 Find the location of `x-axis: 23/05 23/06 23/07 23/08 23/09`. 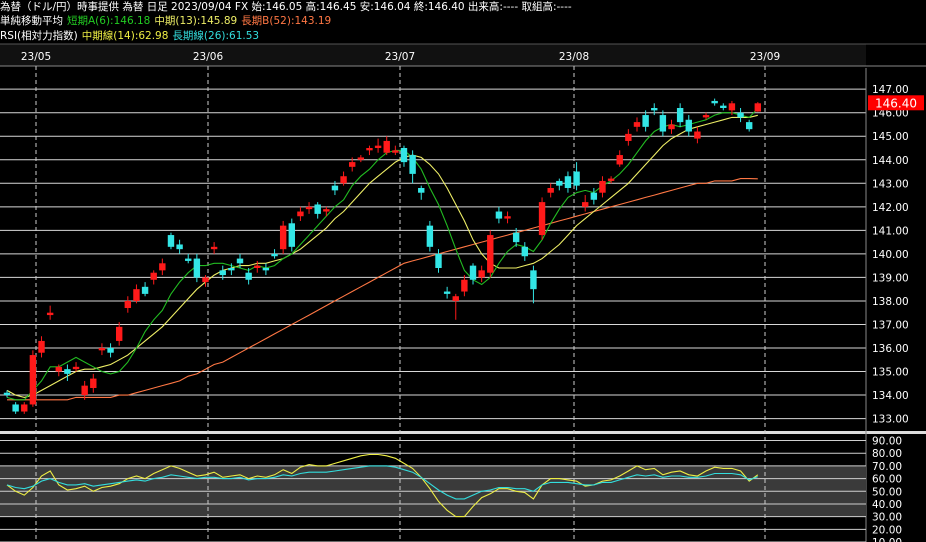

x-axis: 23/05 23/06 23/07 23/08 23/09 is located at coordinates (463, 55).